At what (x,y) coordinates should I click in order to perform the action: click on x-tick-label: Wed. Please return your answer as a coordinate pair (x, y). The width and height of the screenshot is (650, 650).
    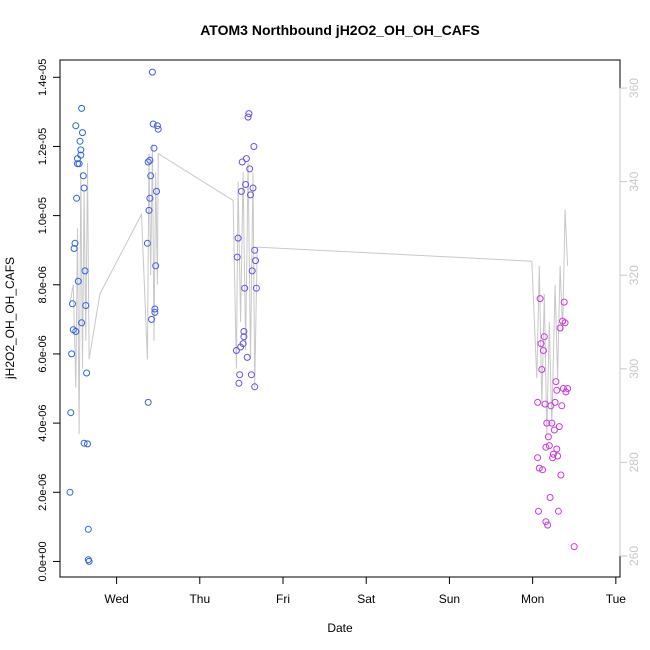
    Looking at the image, I should click on (116, 599).